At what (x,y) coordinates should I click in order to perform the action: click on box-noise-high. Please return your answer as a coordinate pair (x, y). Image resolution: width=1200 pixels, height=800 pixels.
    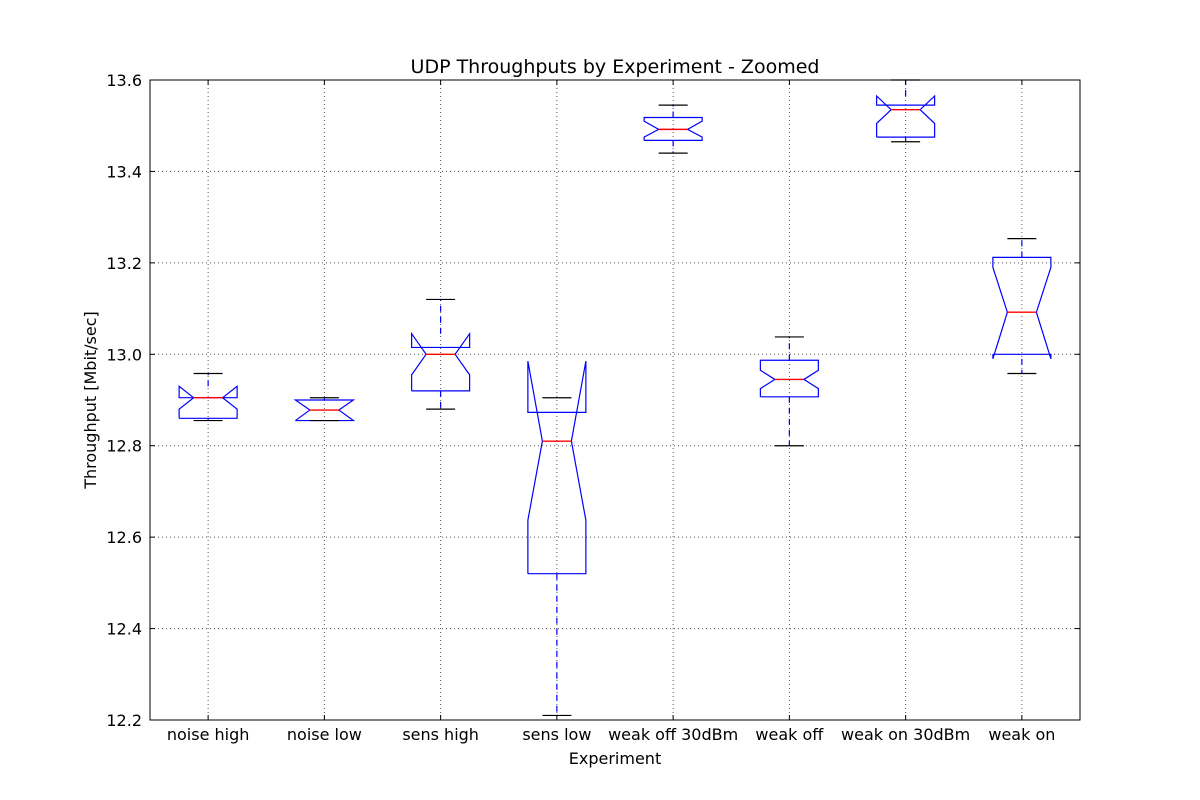
    Looking at the image, I should click on (208, 397).